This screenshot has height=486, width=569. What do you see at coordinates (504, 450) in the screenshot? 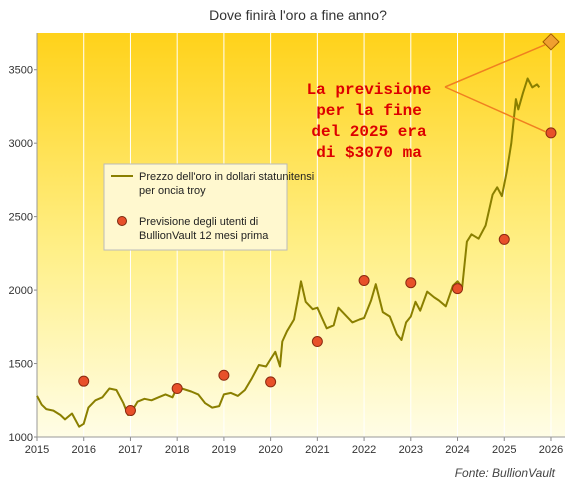
I see `x-tick-label-2025: 2025` at bounding box center [504, 450].